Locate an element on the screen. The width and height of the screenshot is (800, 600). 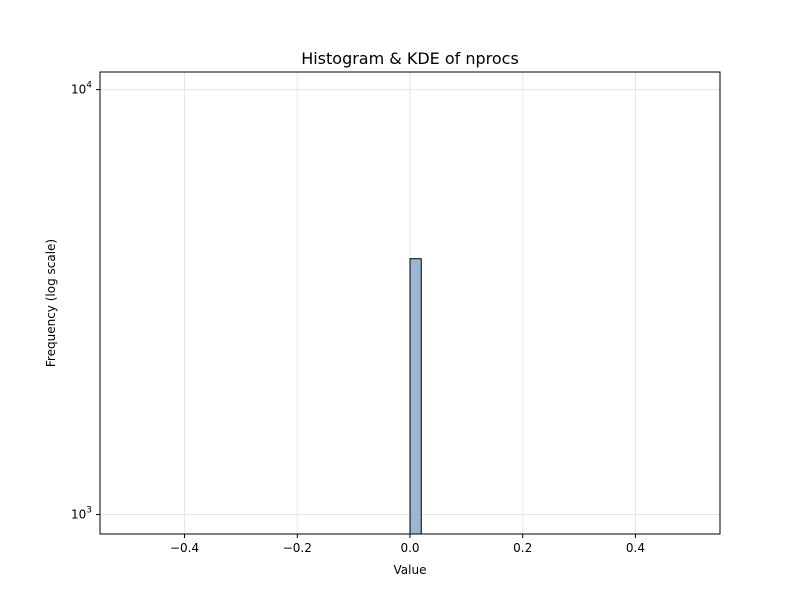
x-tick-label: 0.4 is located at coordinates (635, 548).